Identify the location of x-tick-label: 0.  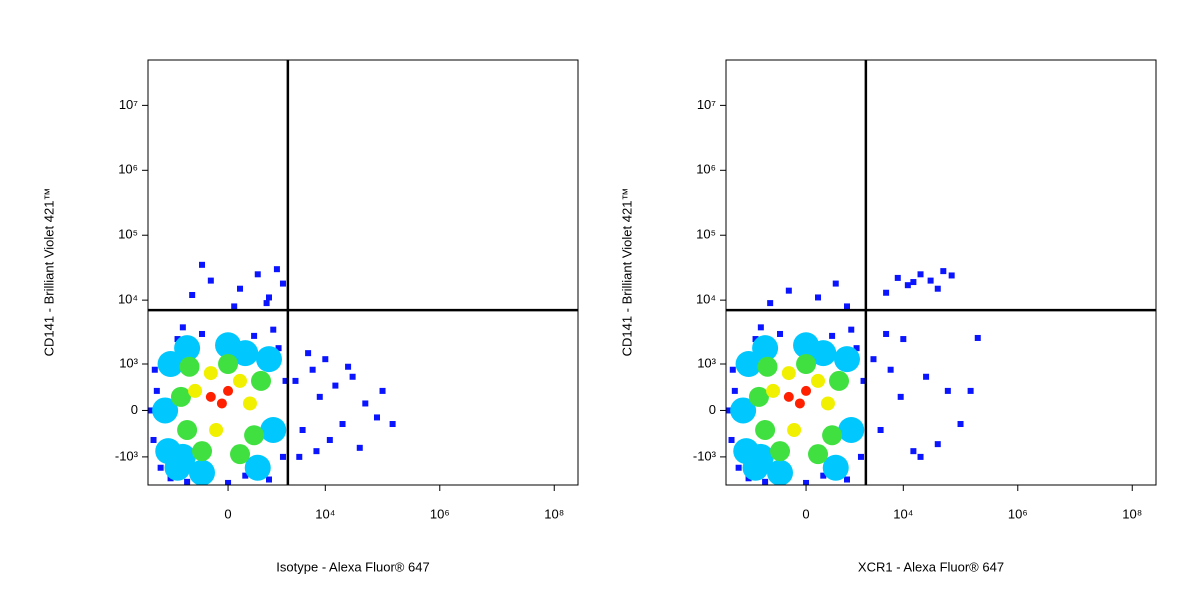
(227, 513).